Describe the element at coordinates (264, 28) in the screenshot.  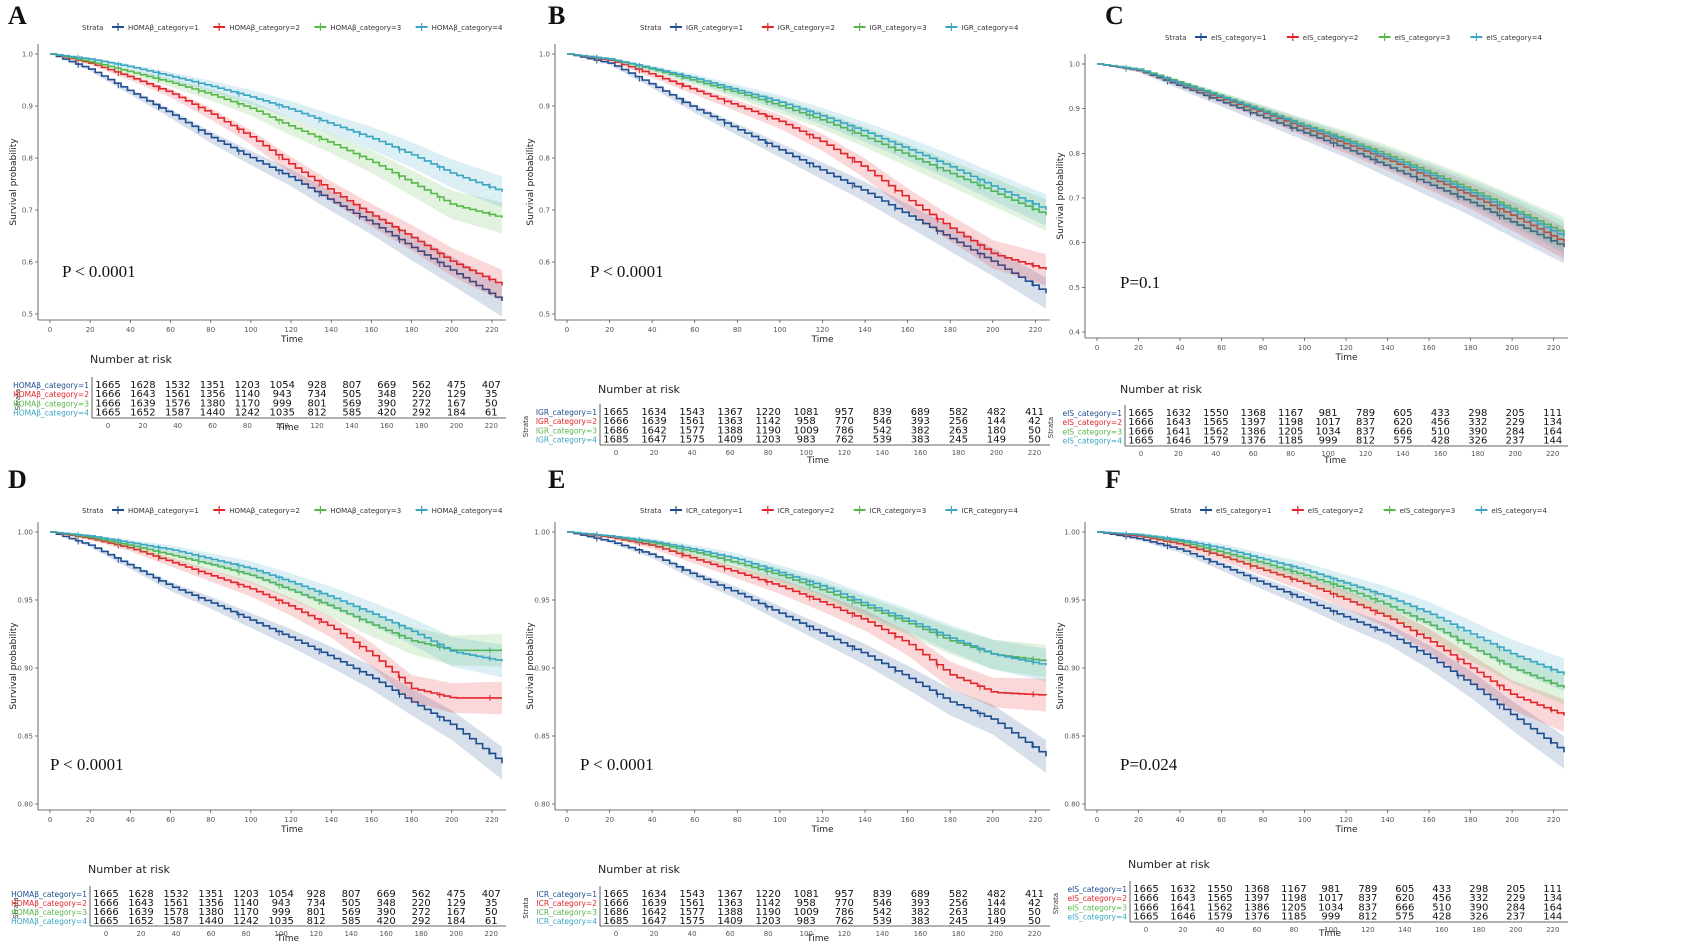
I see `legend-entry: HOMAβ_category=2` at that location.